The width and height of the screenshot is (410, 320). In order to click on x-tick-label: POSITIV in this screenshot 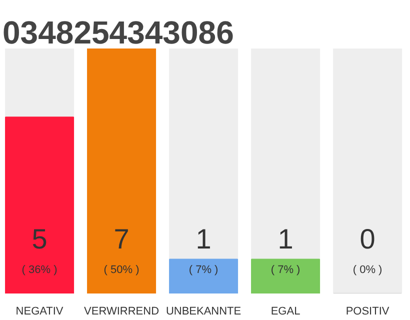, I will do `click(368, 312)`.